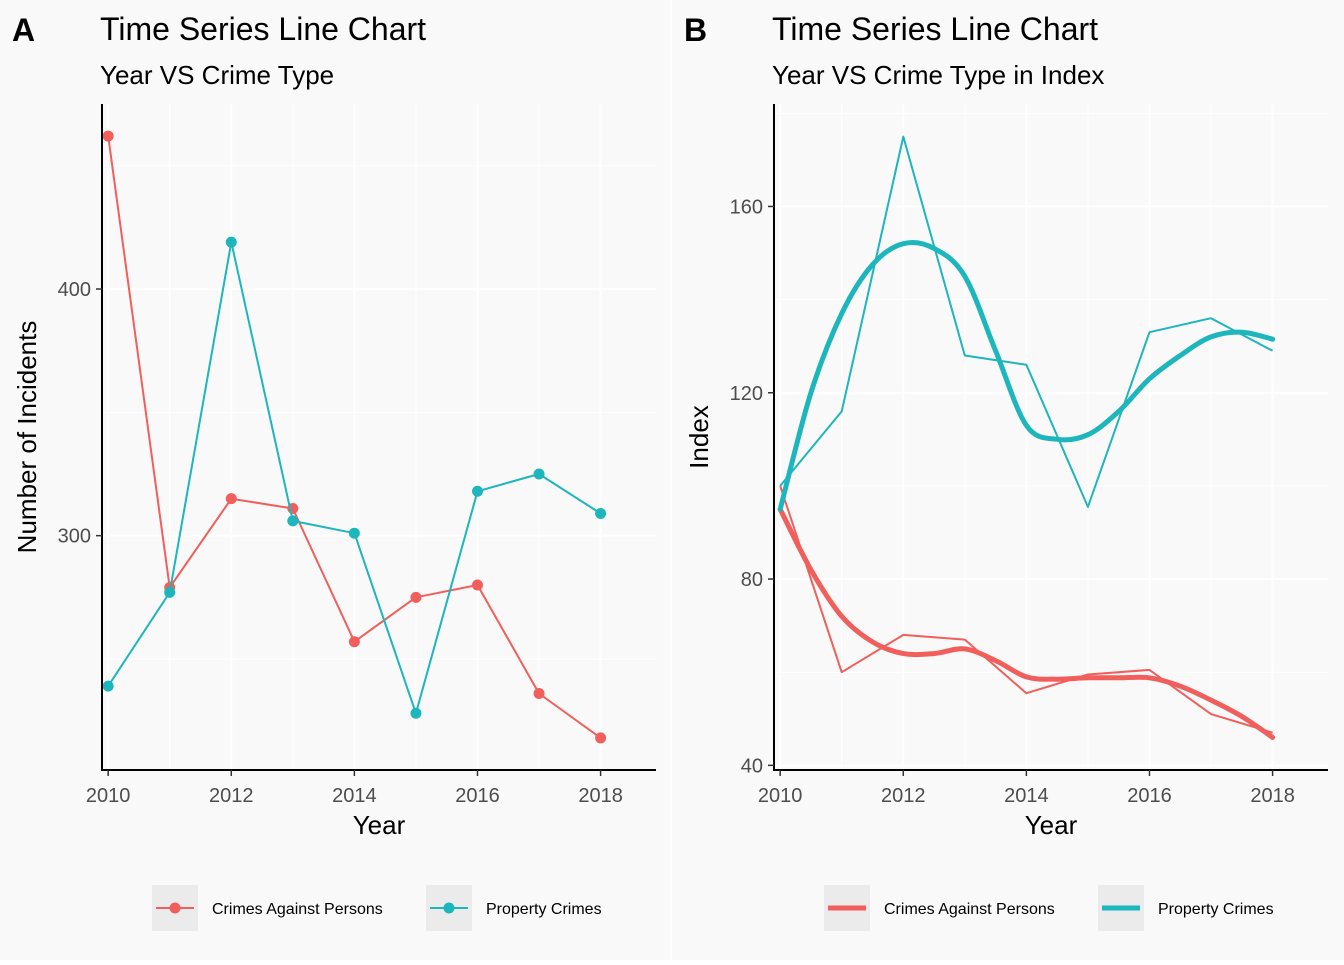  Describe the element at coordinates (938, 75) in the screenshot. I see `chart-subtitle: Year VS Crime Type in Index` at that location.